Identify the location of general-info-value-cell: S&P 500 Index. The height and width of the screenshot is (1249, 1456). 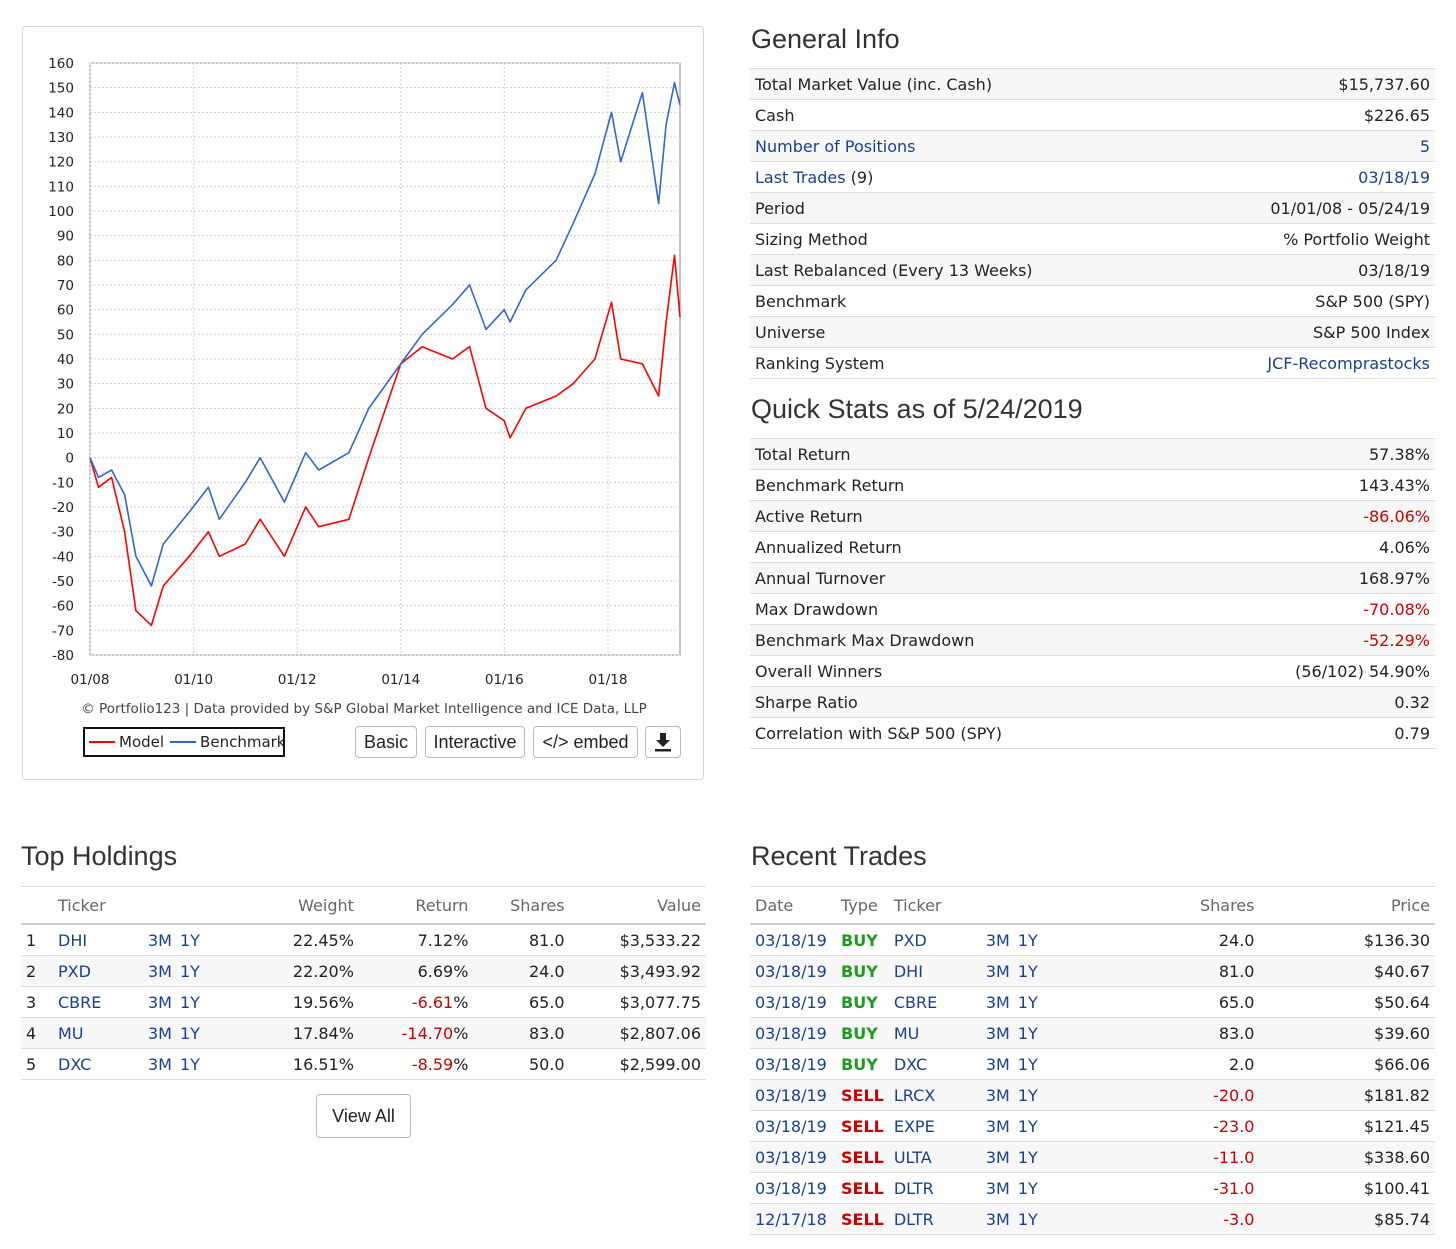
(1306, 332).